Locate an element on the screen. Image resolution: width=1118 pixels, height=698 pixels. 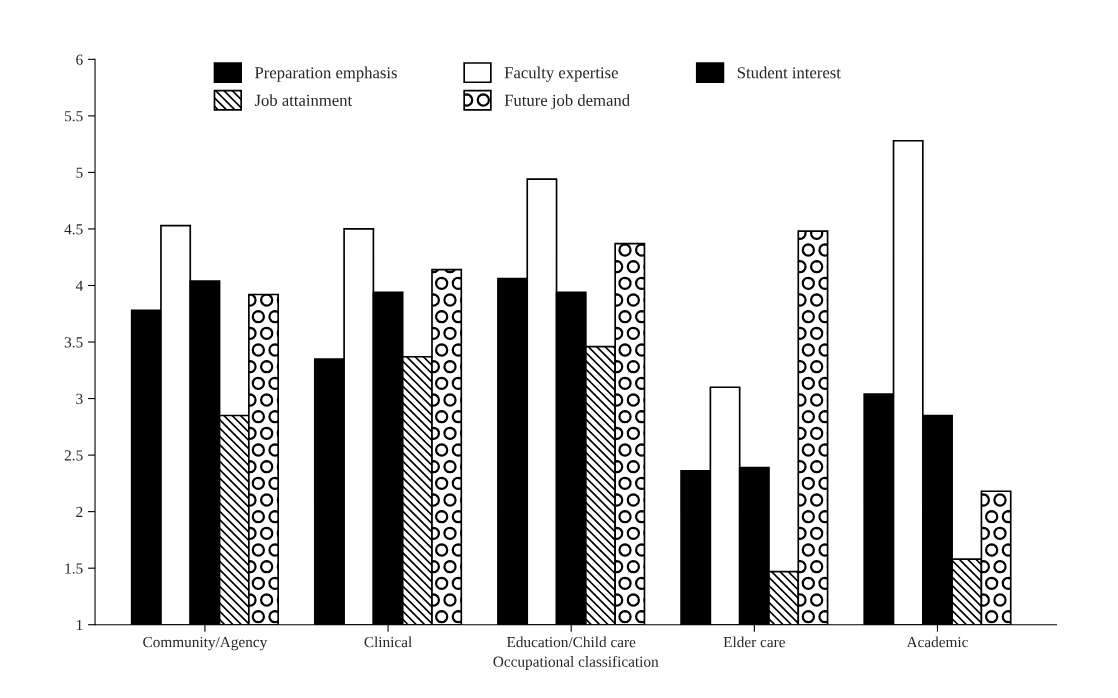
x-axis-title: Occupational classification is located at coordinates (576, 662).